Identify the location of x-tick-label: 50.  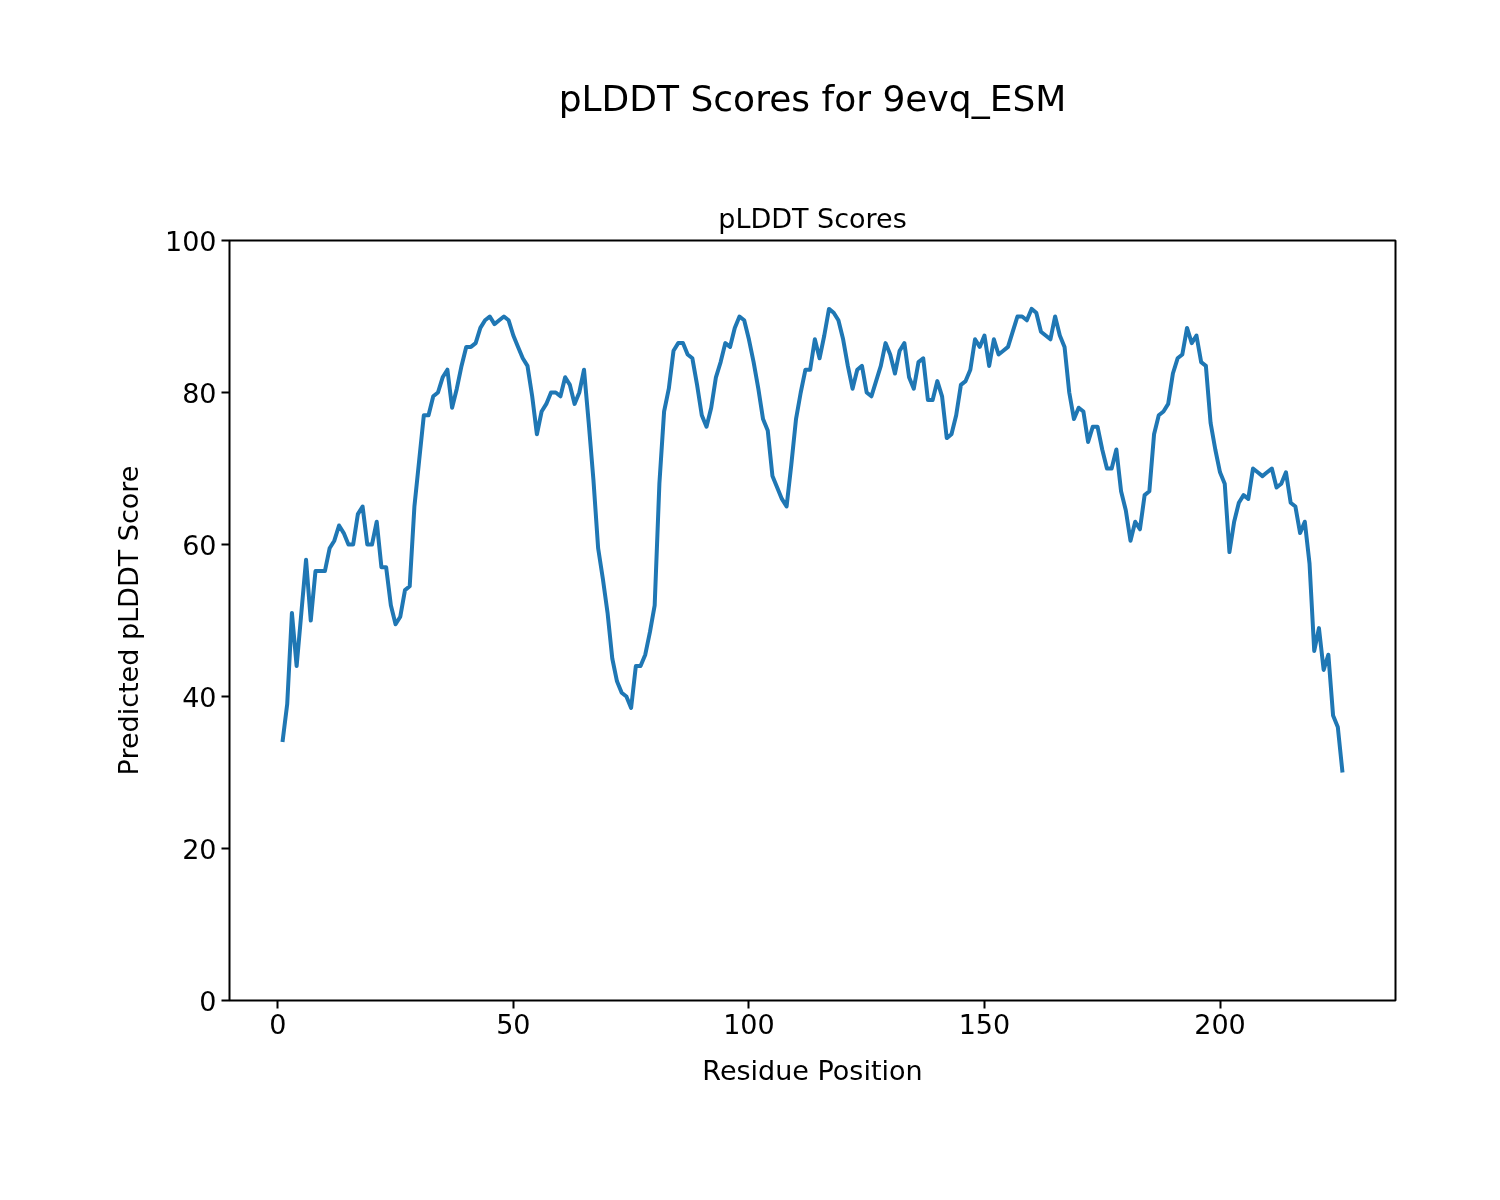
(513, 1024).